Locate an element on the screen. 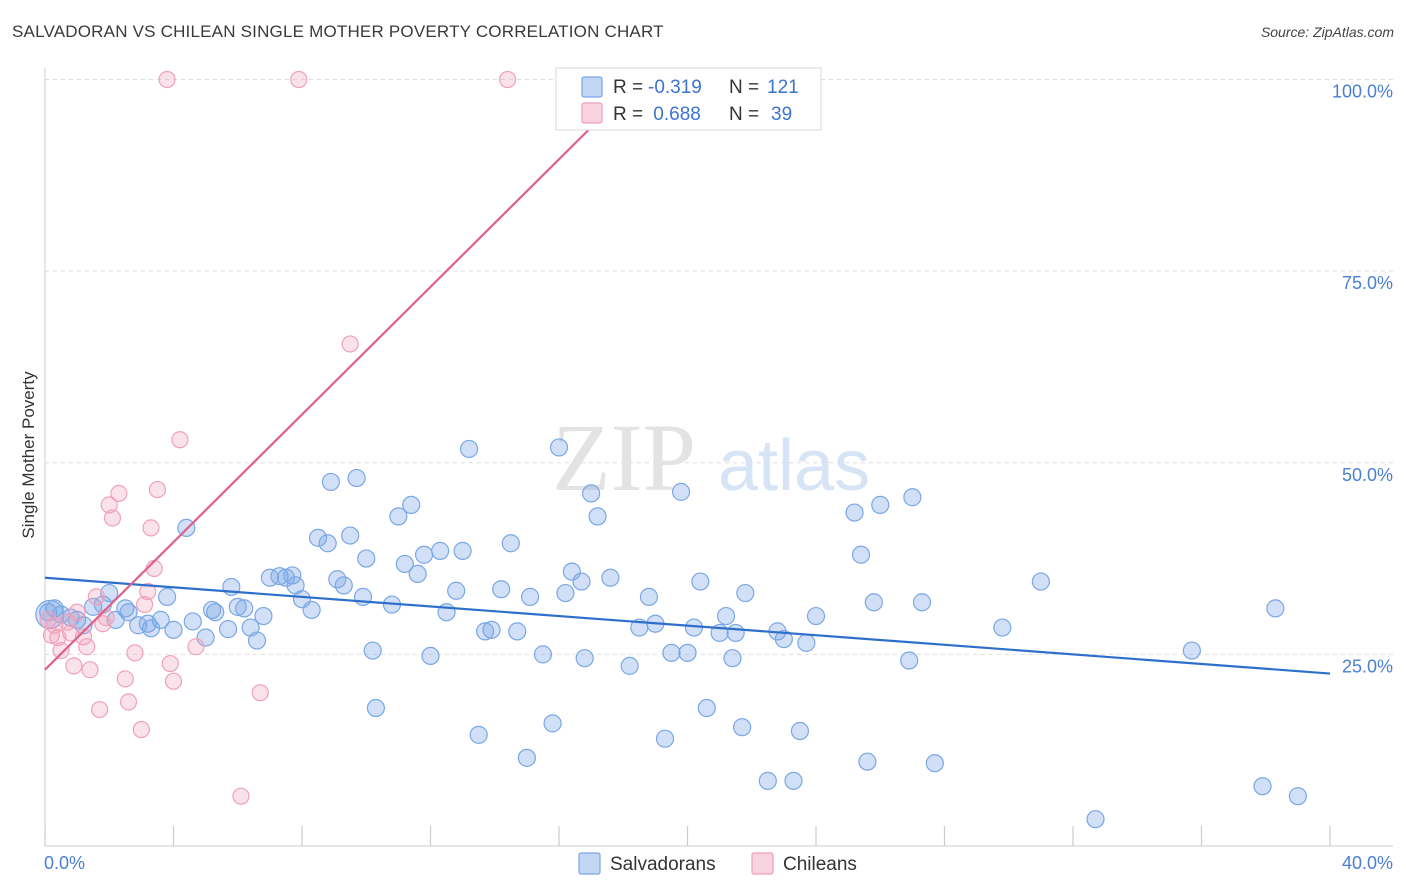 The image size is (1406, 892). stats-legend: R = -0.319 N = 121 R = 0.688 N = 39 is located at coordinates (688, 99).